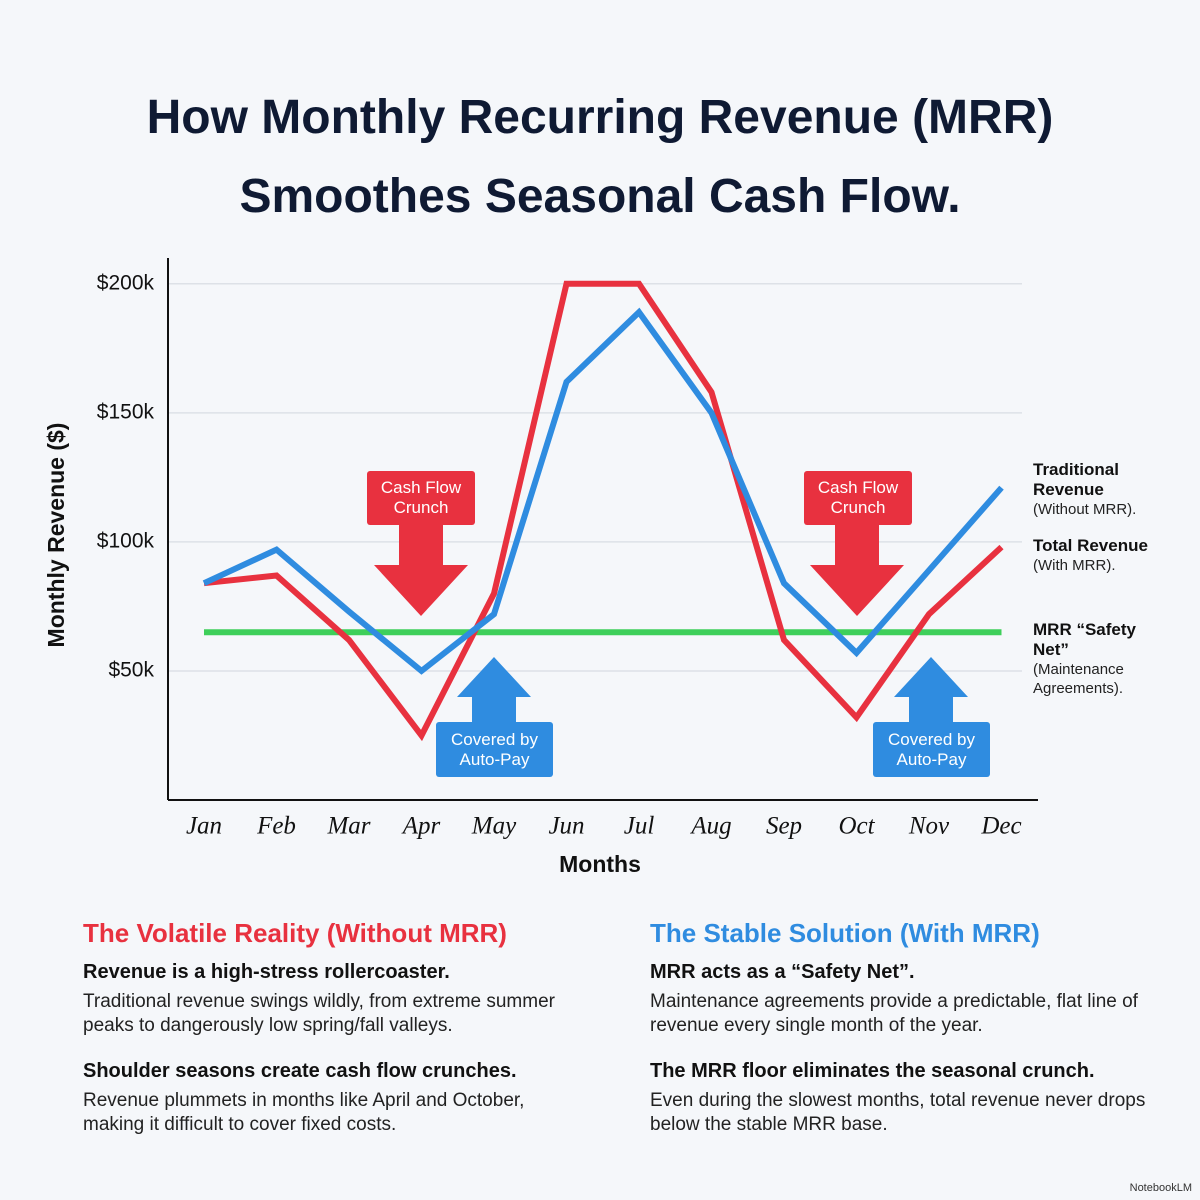 This screenshot has height=1200, width=1200. What do you see at coordinates (710, 826) in the screenshot?
I see `x-tick-label: Aug` at bounding box center [710, 826].